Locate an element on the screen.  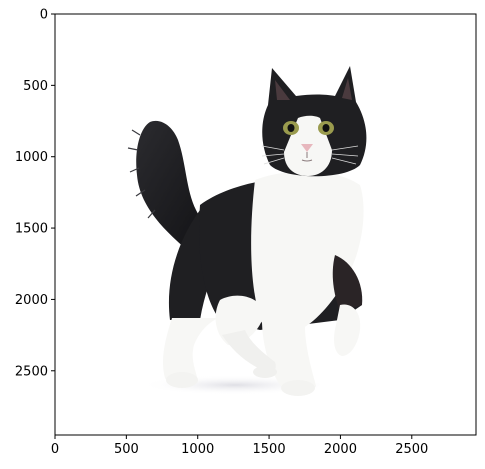
x-tick-label: 500 is located at coordinates (126, 449).